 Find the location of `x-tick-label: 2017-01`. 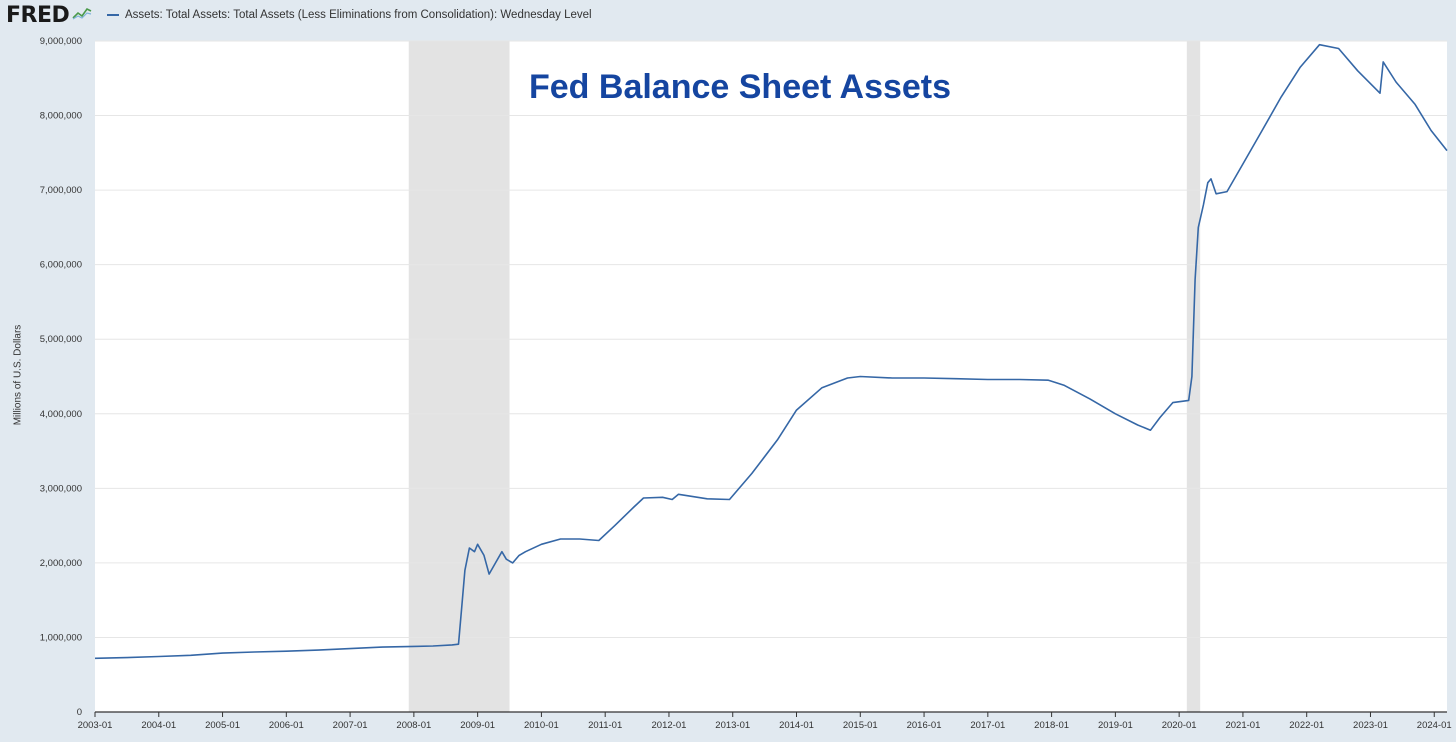

x-tick-label: 2017-01 is located at coordinates (987, 725).